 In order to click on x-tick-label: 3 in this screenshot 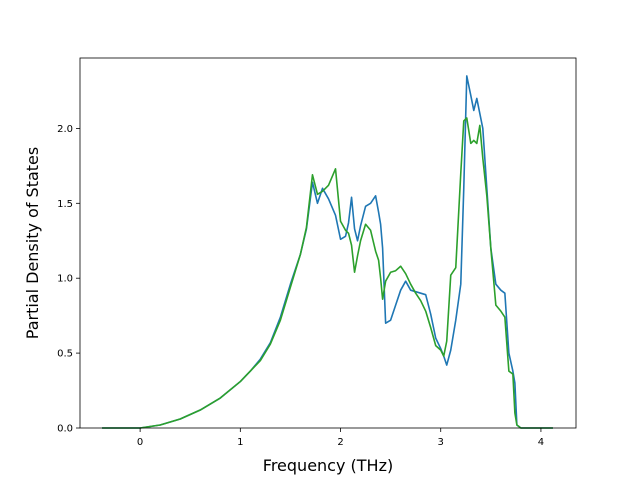, I will do `click(441, 442)`.